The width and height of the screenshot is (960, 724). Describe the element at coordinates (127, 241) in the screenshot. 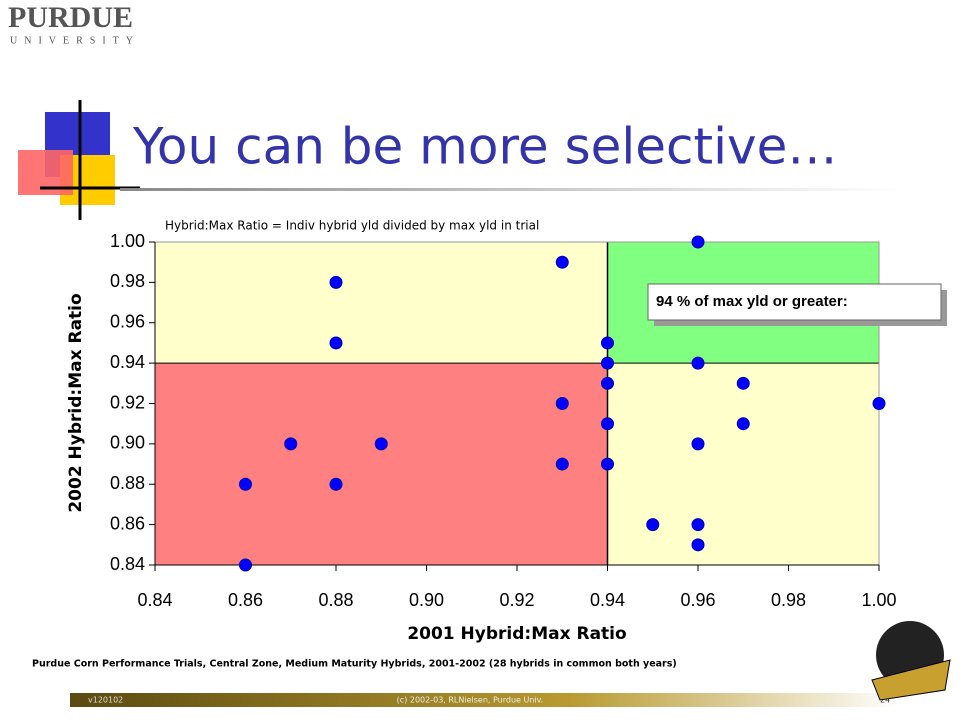

I see `y-tick-label: 1.00` at that location.